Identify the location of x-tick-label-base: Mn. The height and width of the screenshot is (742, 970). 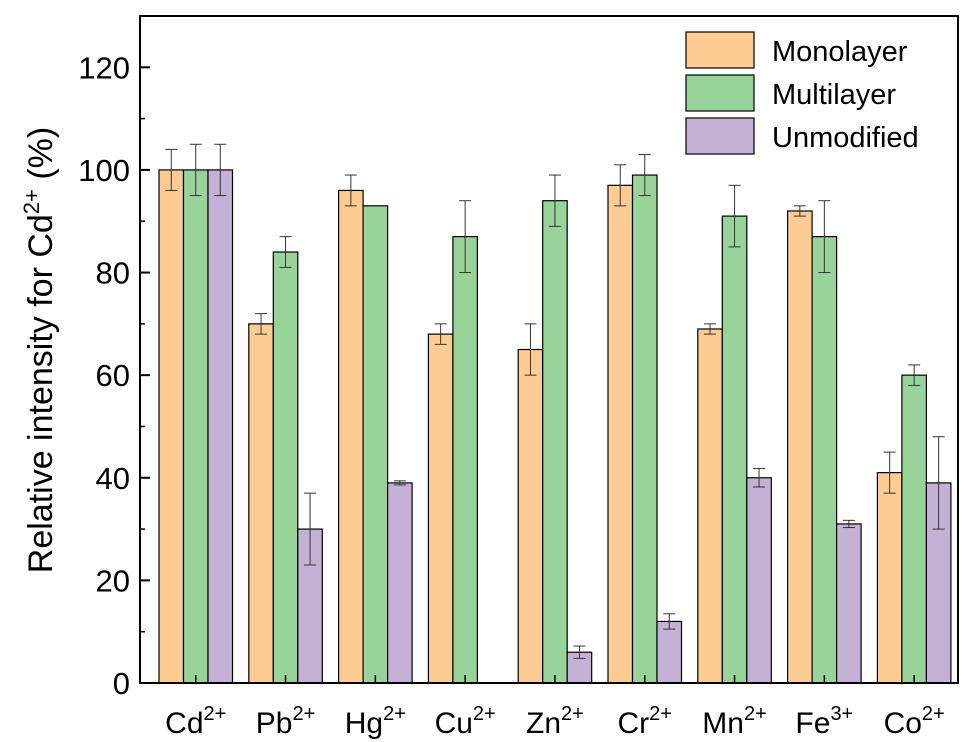
(723, 723).